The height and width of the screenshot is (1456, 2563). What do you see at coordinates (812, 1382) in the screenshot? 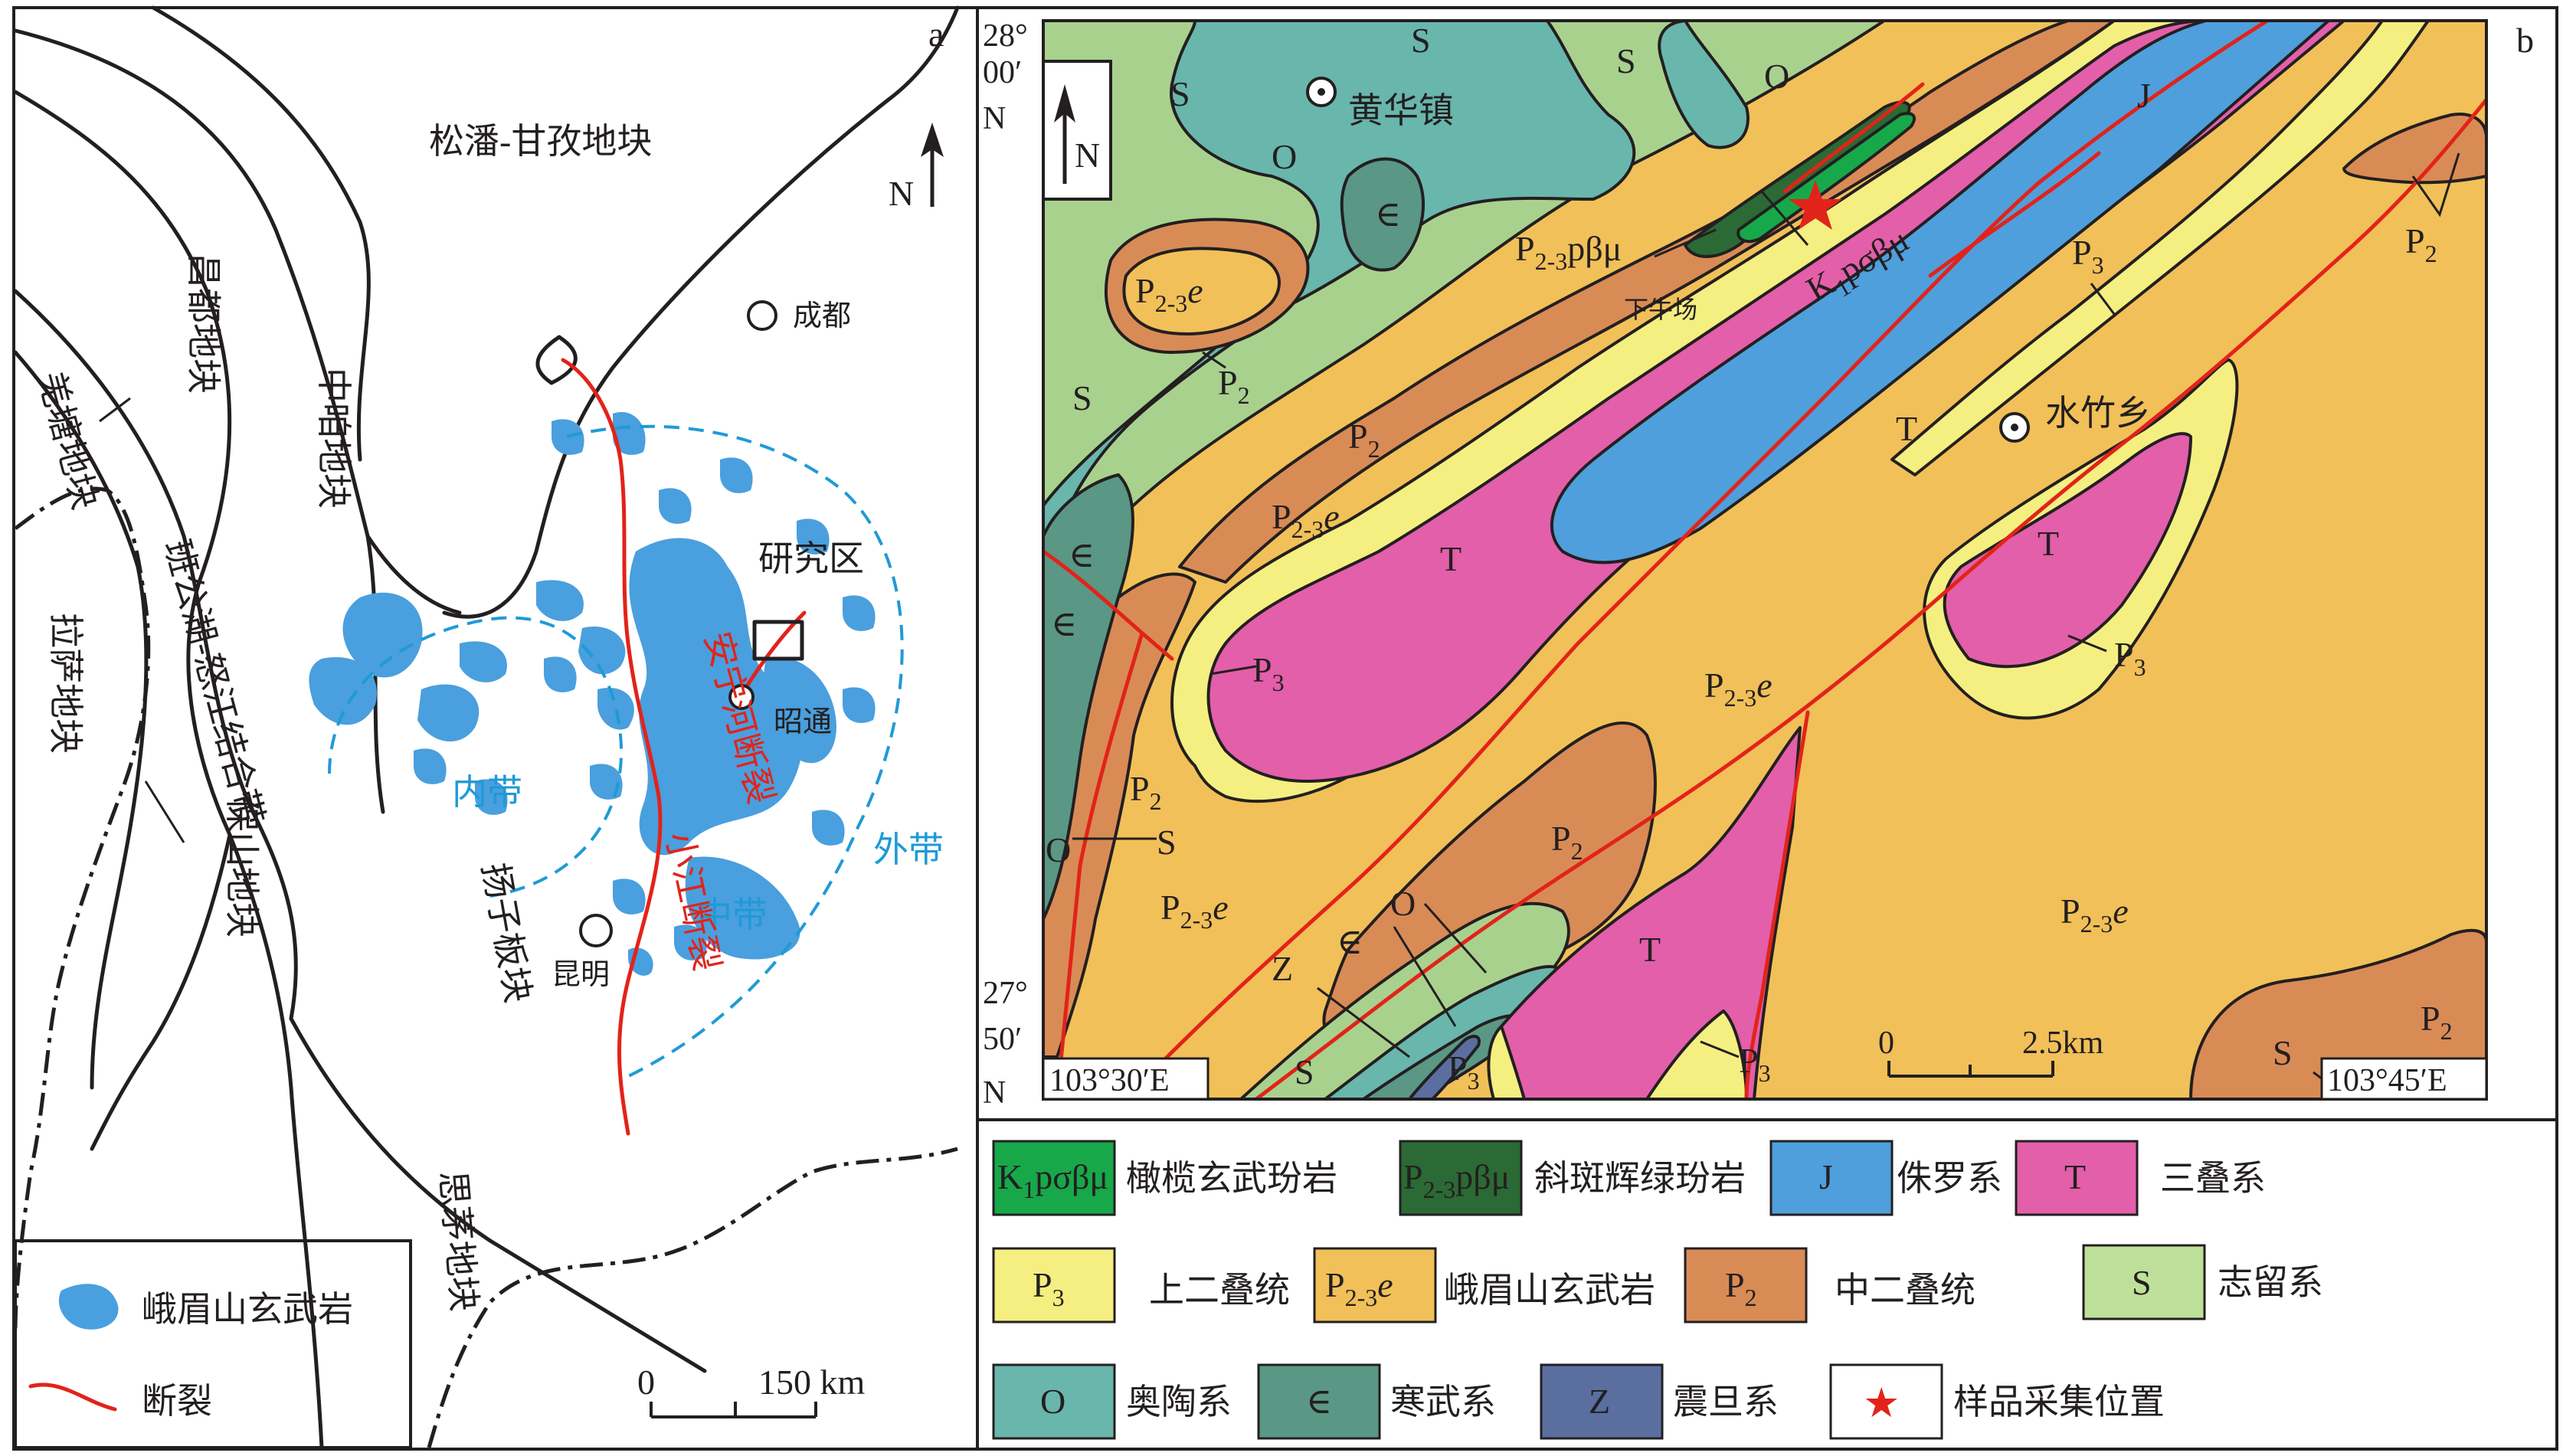
I see `scale-distance: 150 km` at bounding box center [812, 1382].